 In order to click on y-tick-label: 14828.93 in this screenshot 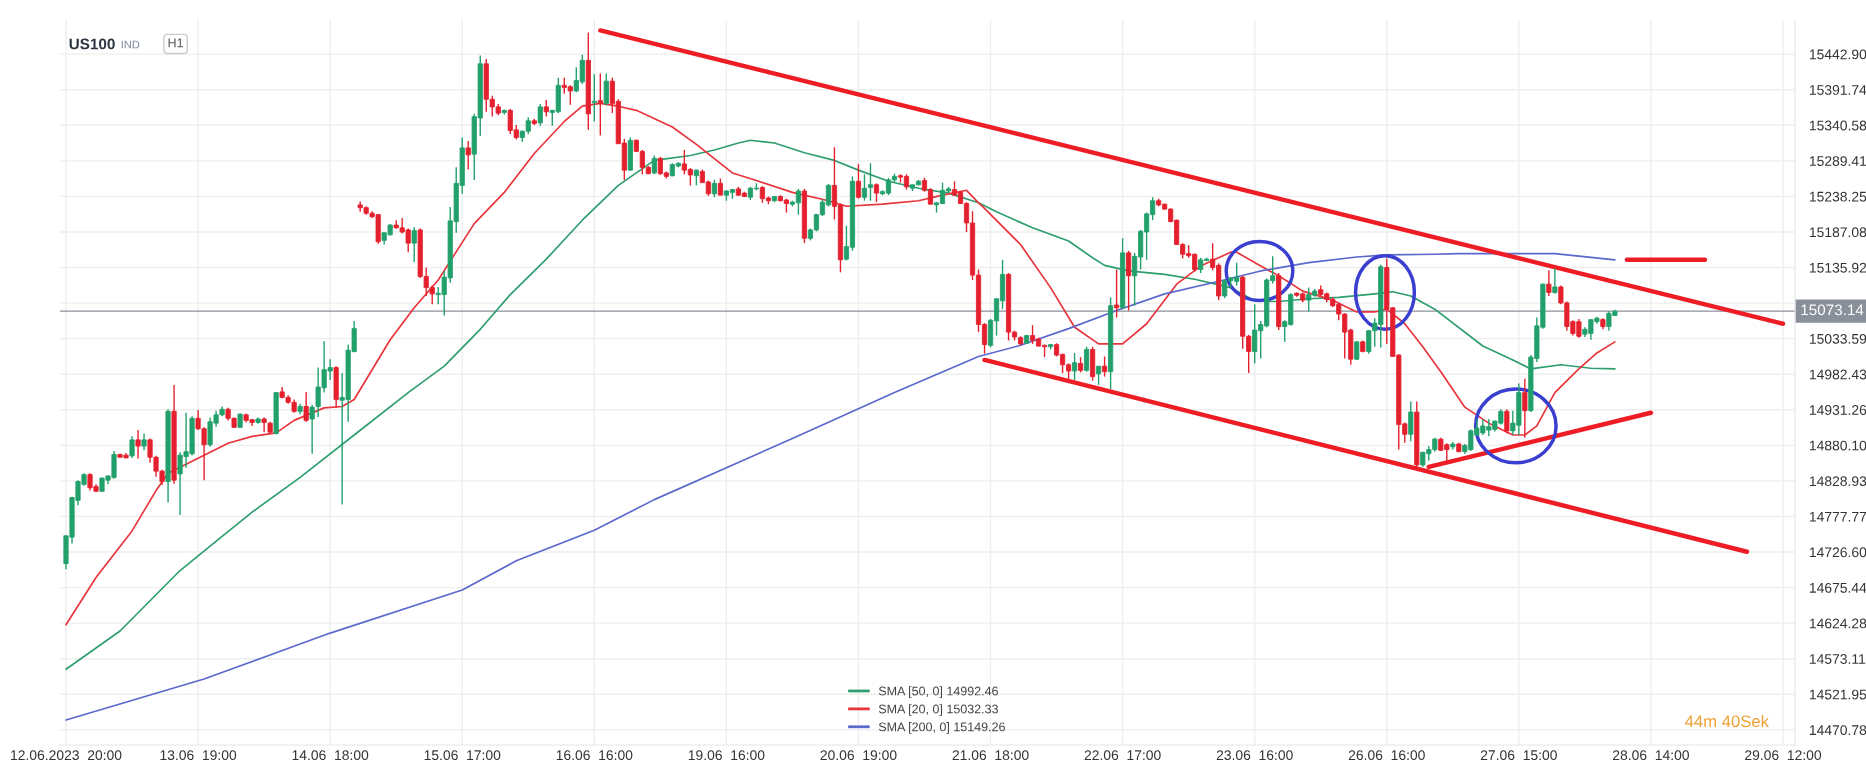, I will do `click(1837, 481)`.